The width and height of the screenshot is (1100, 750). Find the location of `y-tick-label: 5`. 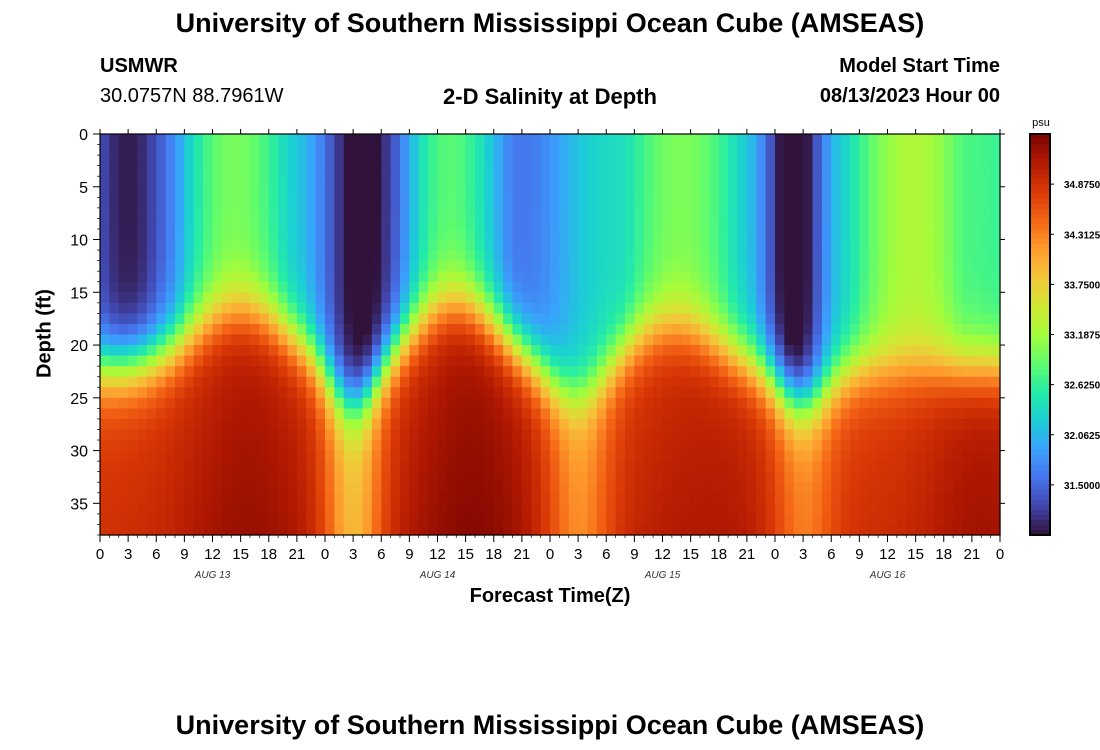

y-tick-label: 5 is located at coordinates (83, 188).